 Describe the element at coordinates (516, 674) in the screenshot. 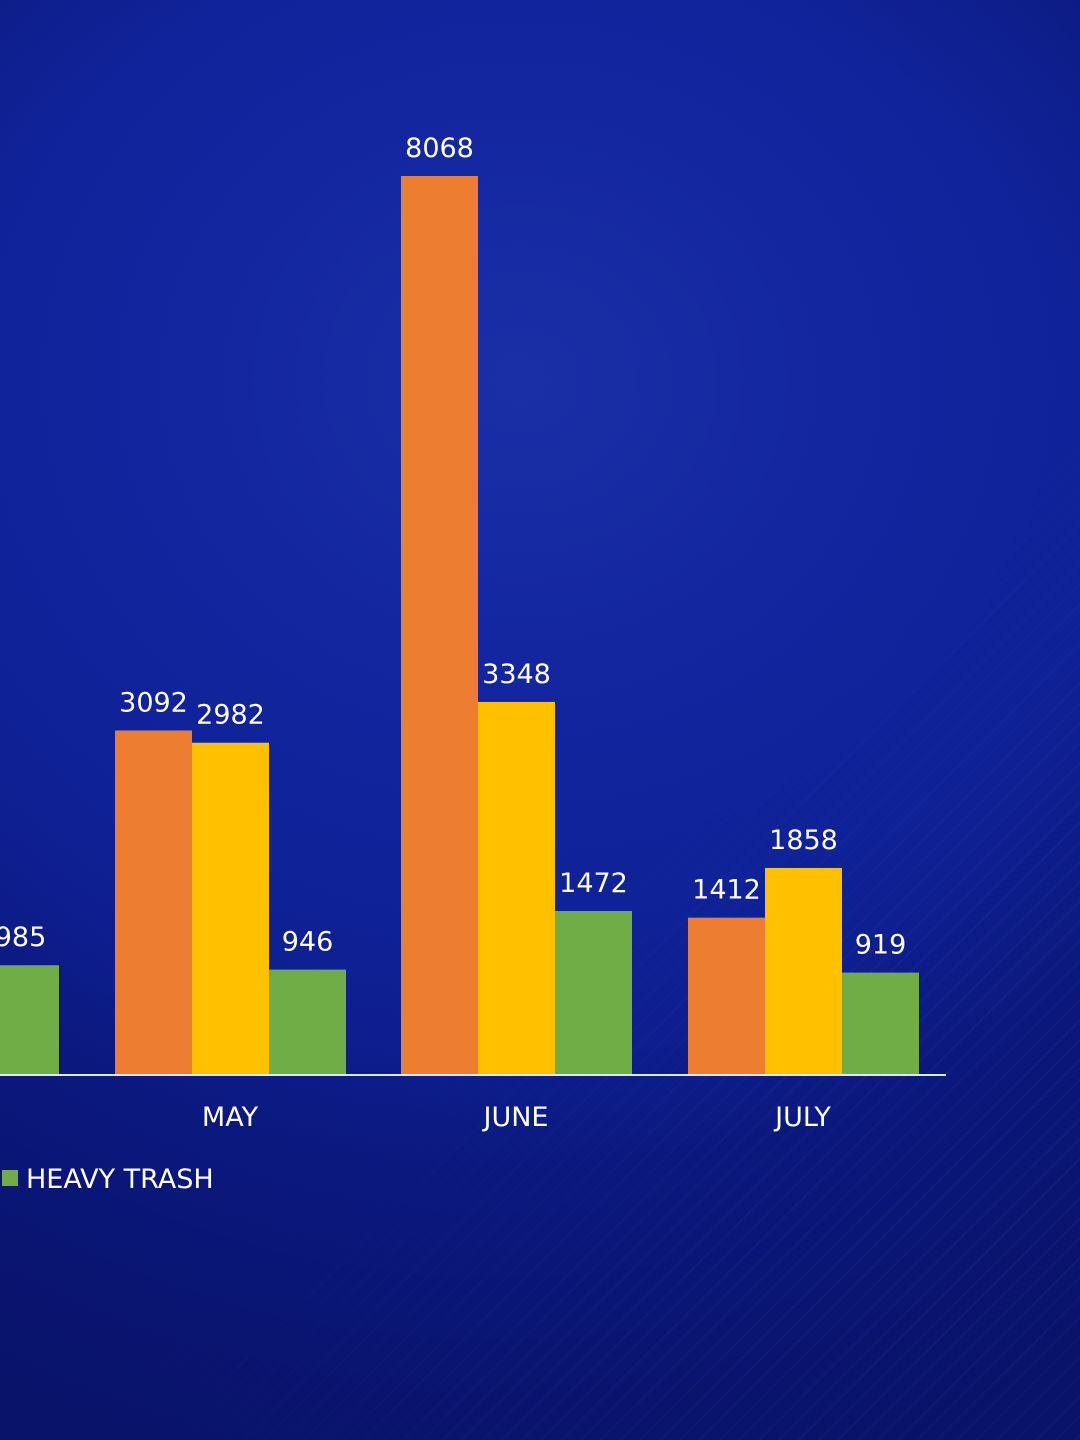

I see `value-label-june-series-2: 3348` at that location.